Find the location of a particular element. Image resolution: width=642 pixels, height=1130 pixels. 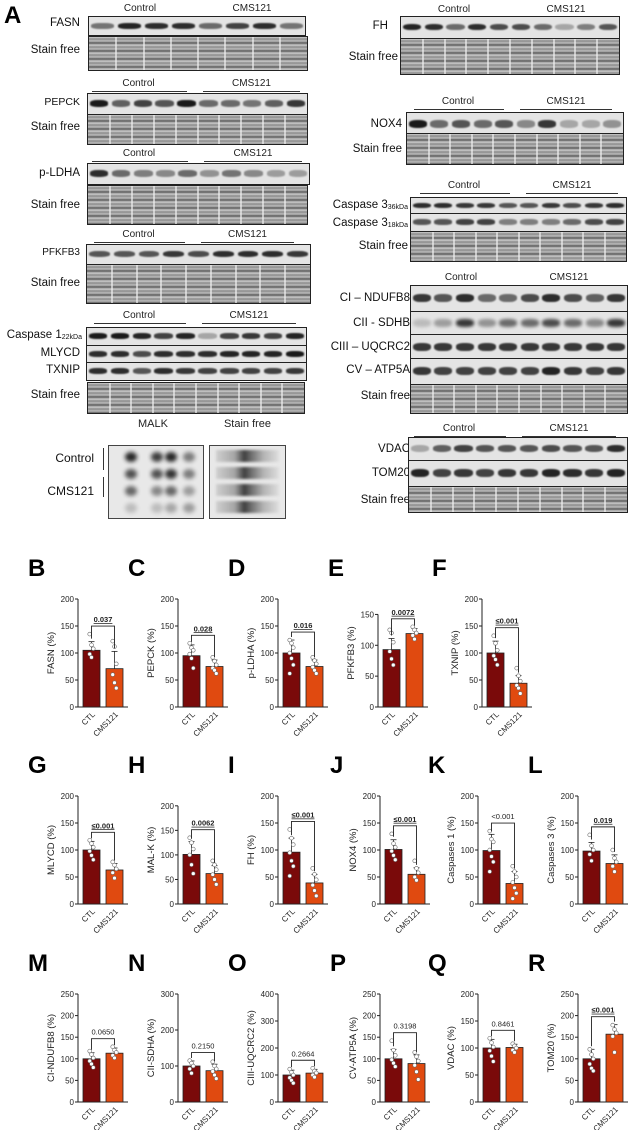

pfkfb3-cms121-line is located at coordinates (247, 242).